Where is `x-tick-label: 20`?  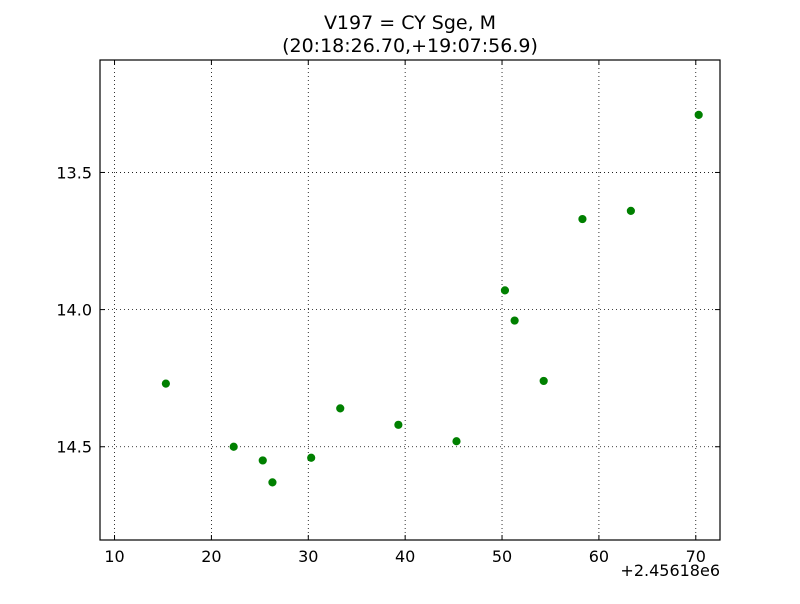 x-tick-label: 20 is located at coordinates (211, 556).